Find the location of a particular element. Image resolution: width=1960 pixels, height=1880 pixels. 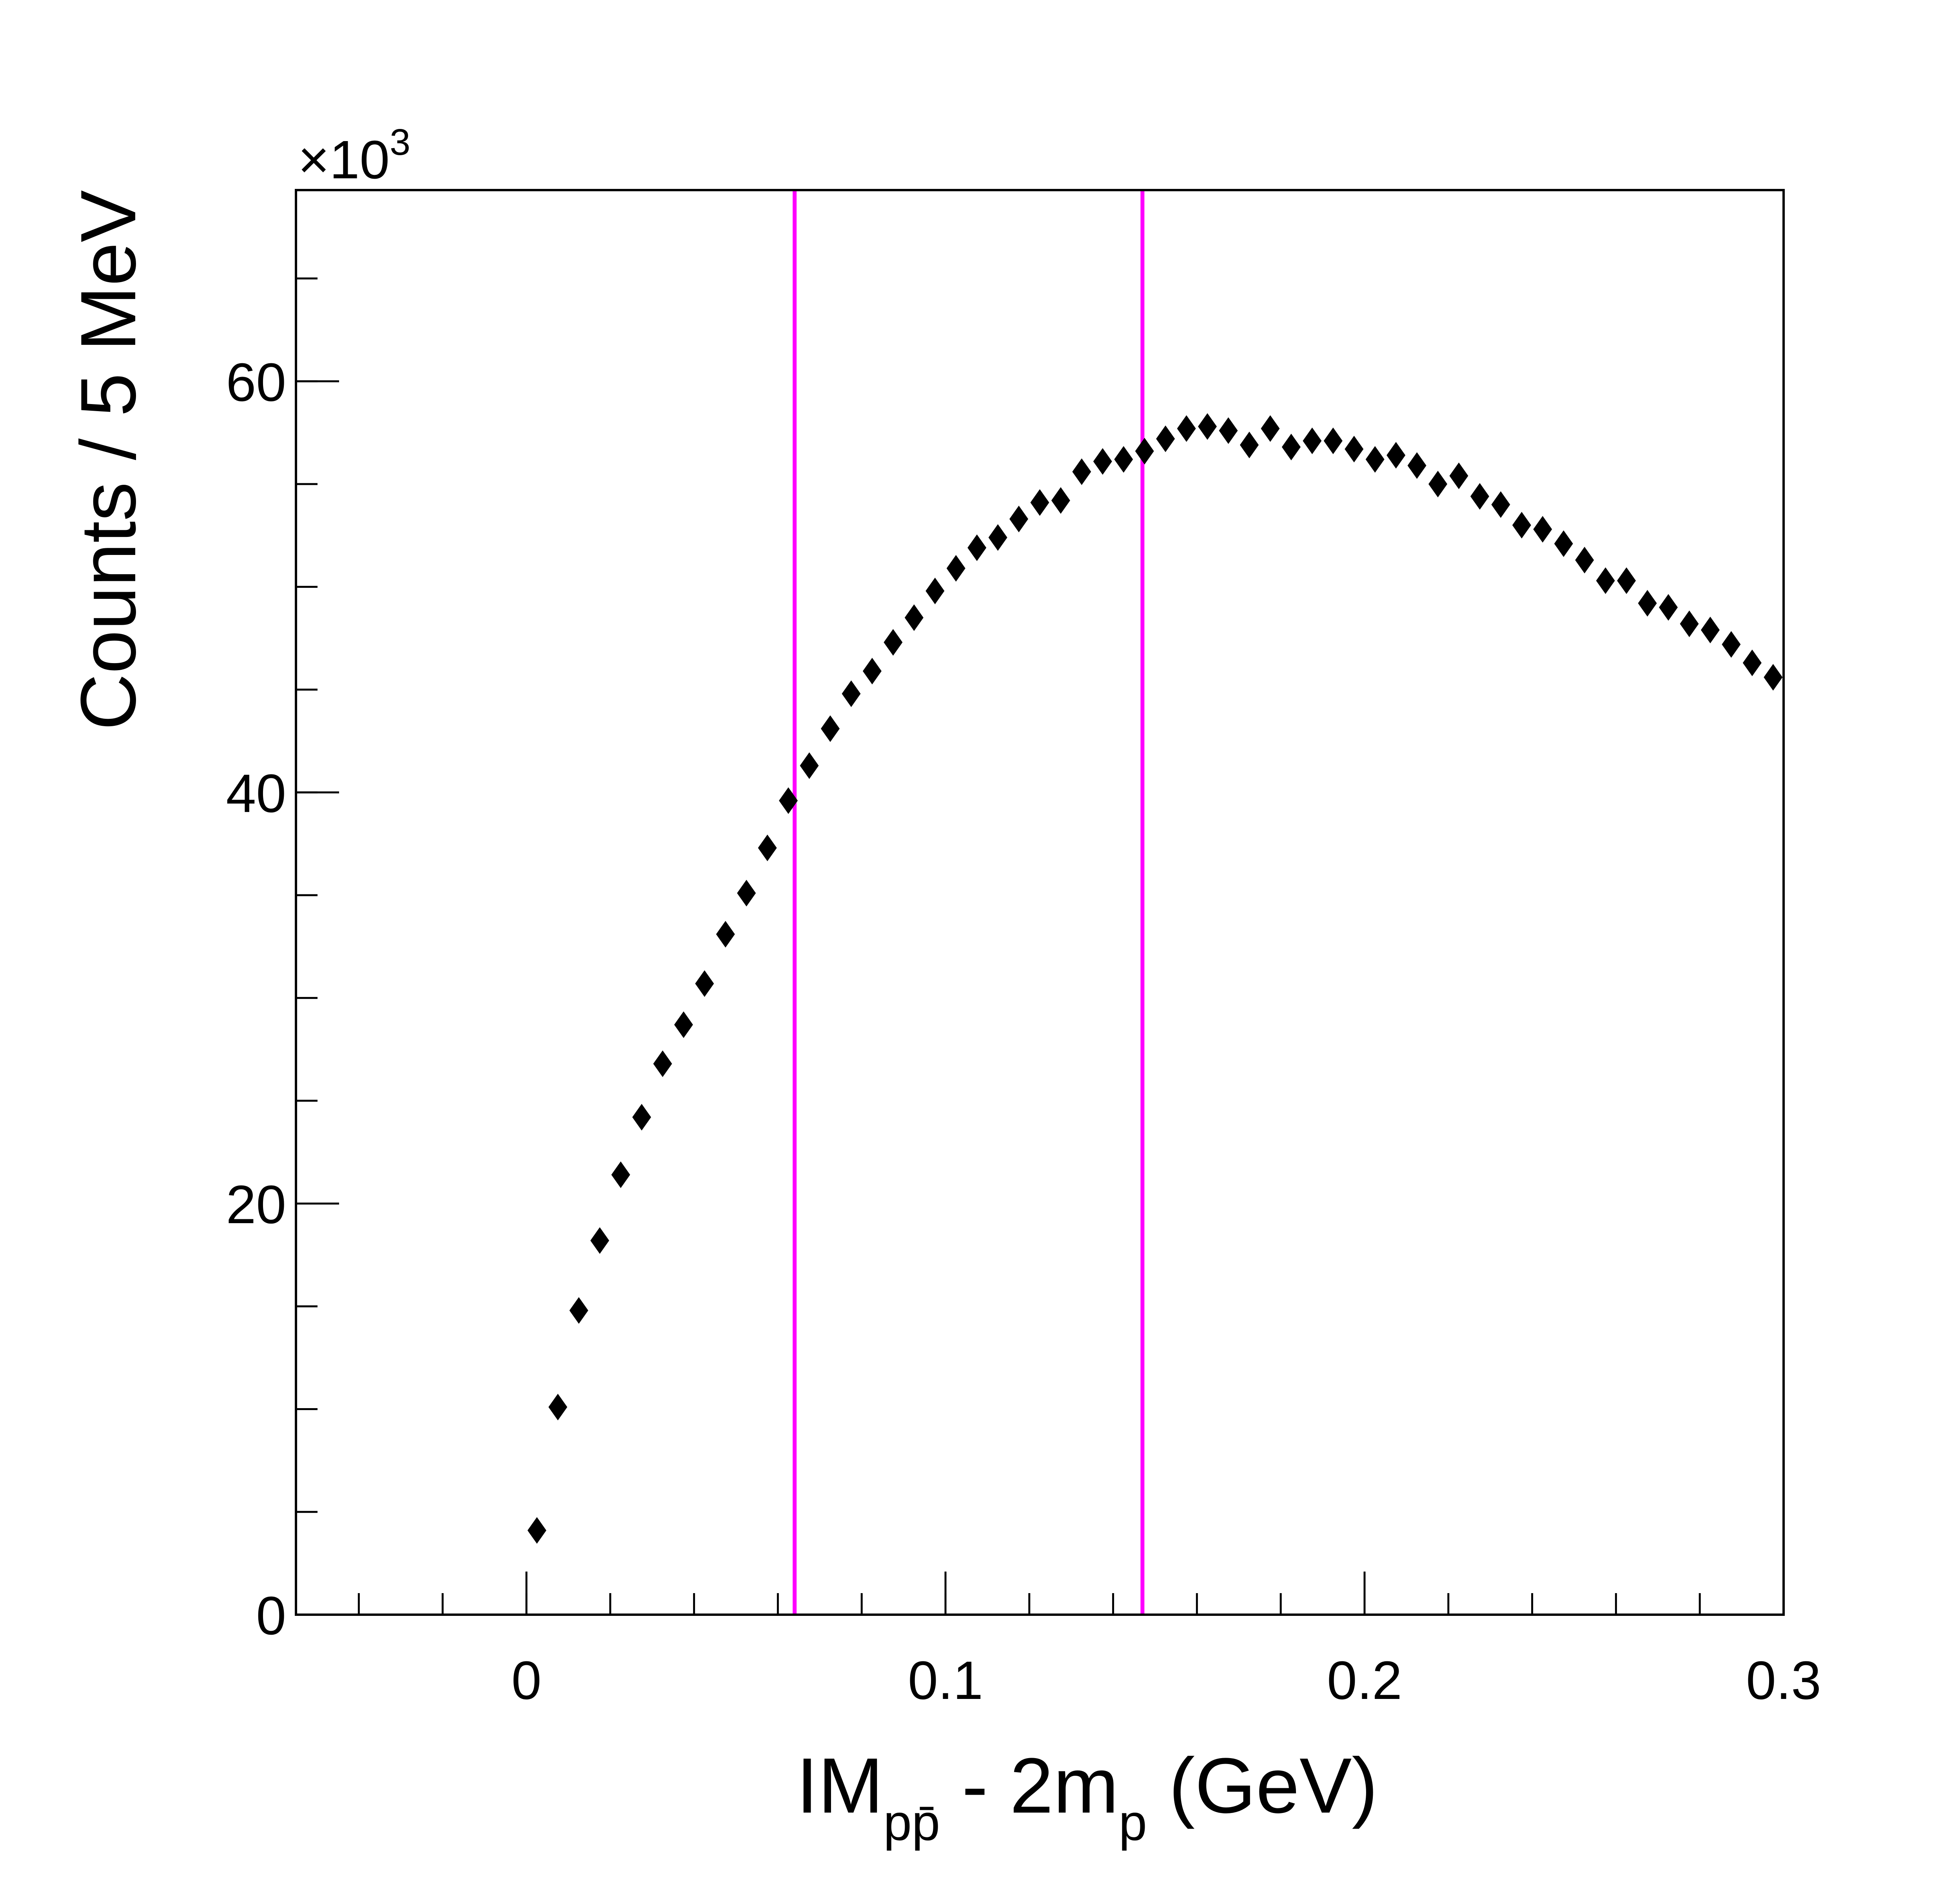

x-tick-label: 0.2 is located at coordinates (1364, 1680).